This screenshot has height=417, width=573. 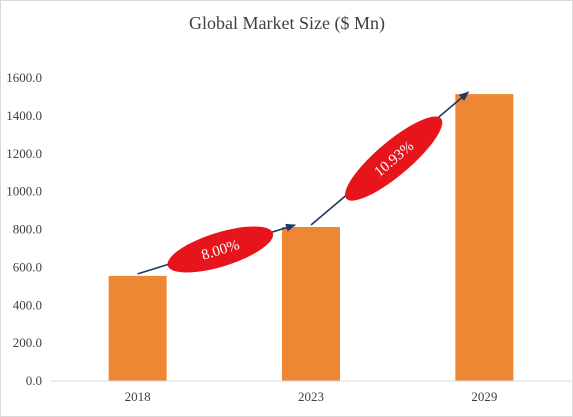 I want to click on x-tick-label: 2018, so click(x=138, y=396).